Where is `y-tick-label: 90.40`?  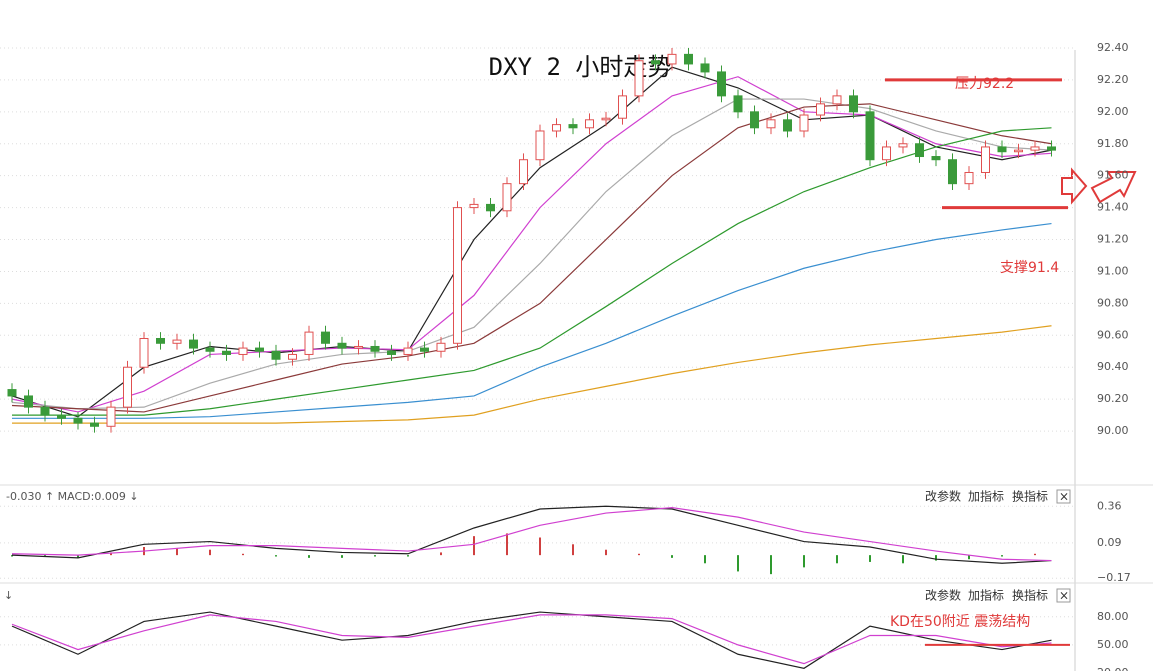 y-tick-label: 90.40 is located at coordinates (1113, 366).